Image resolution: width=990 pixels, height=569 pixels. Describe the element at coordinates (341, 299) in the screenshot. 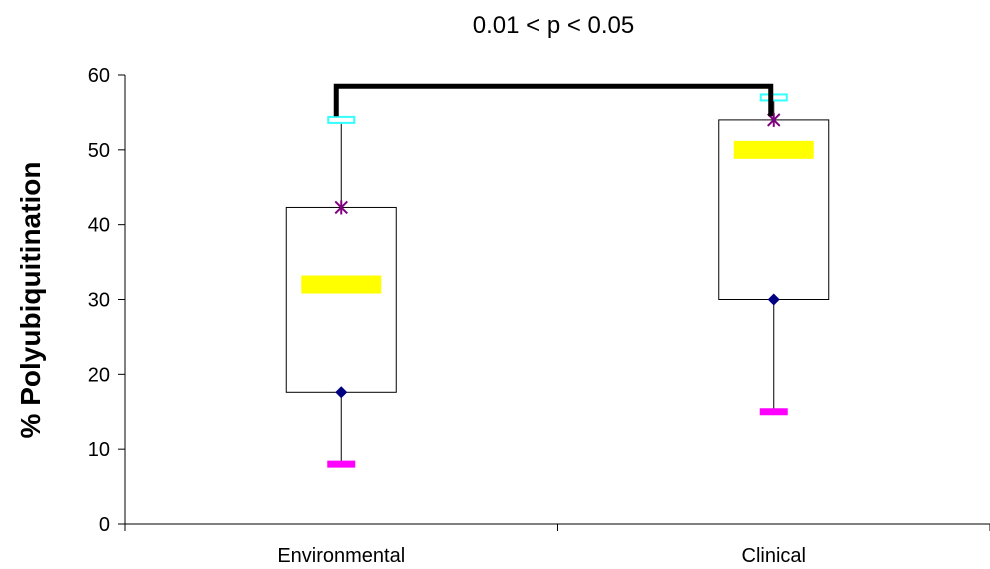

I see `iqr-box` at that location.